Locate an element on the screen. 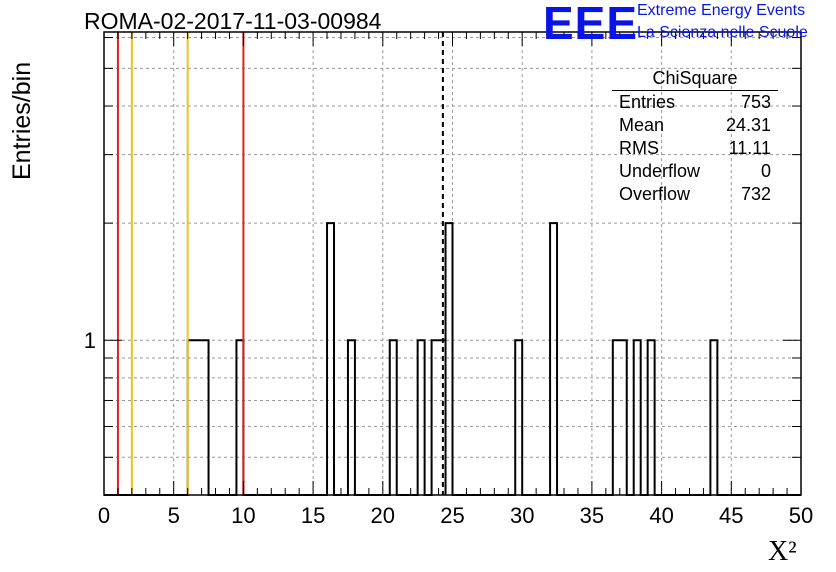  x-tick-label: 10 is located at coordinates (243, 515).